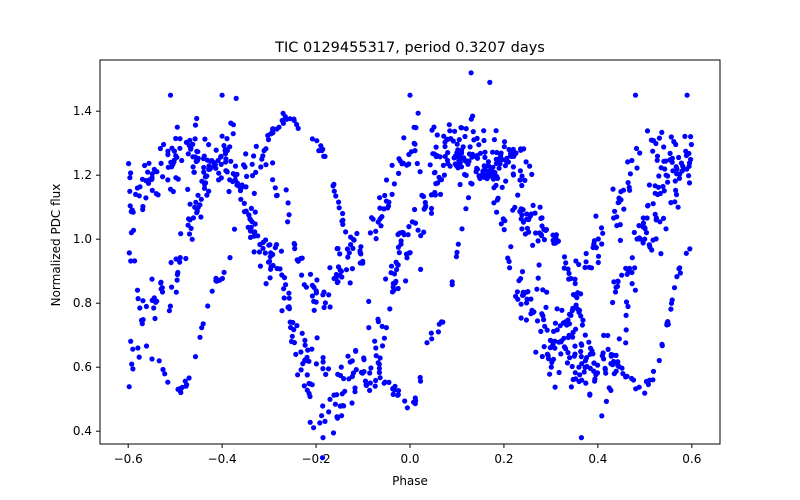 This screenshot has height=500, width=800. Describe the element at coordinates (82, 367) in the screenshot. I see `y-tick-label: 0.6` at that location.